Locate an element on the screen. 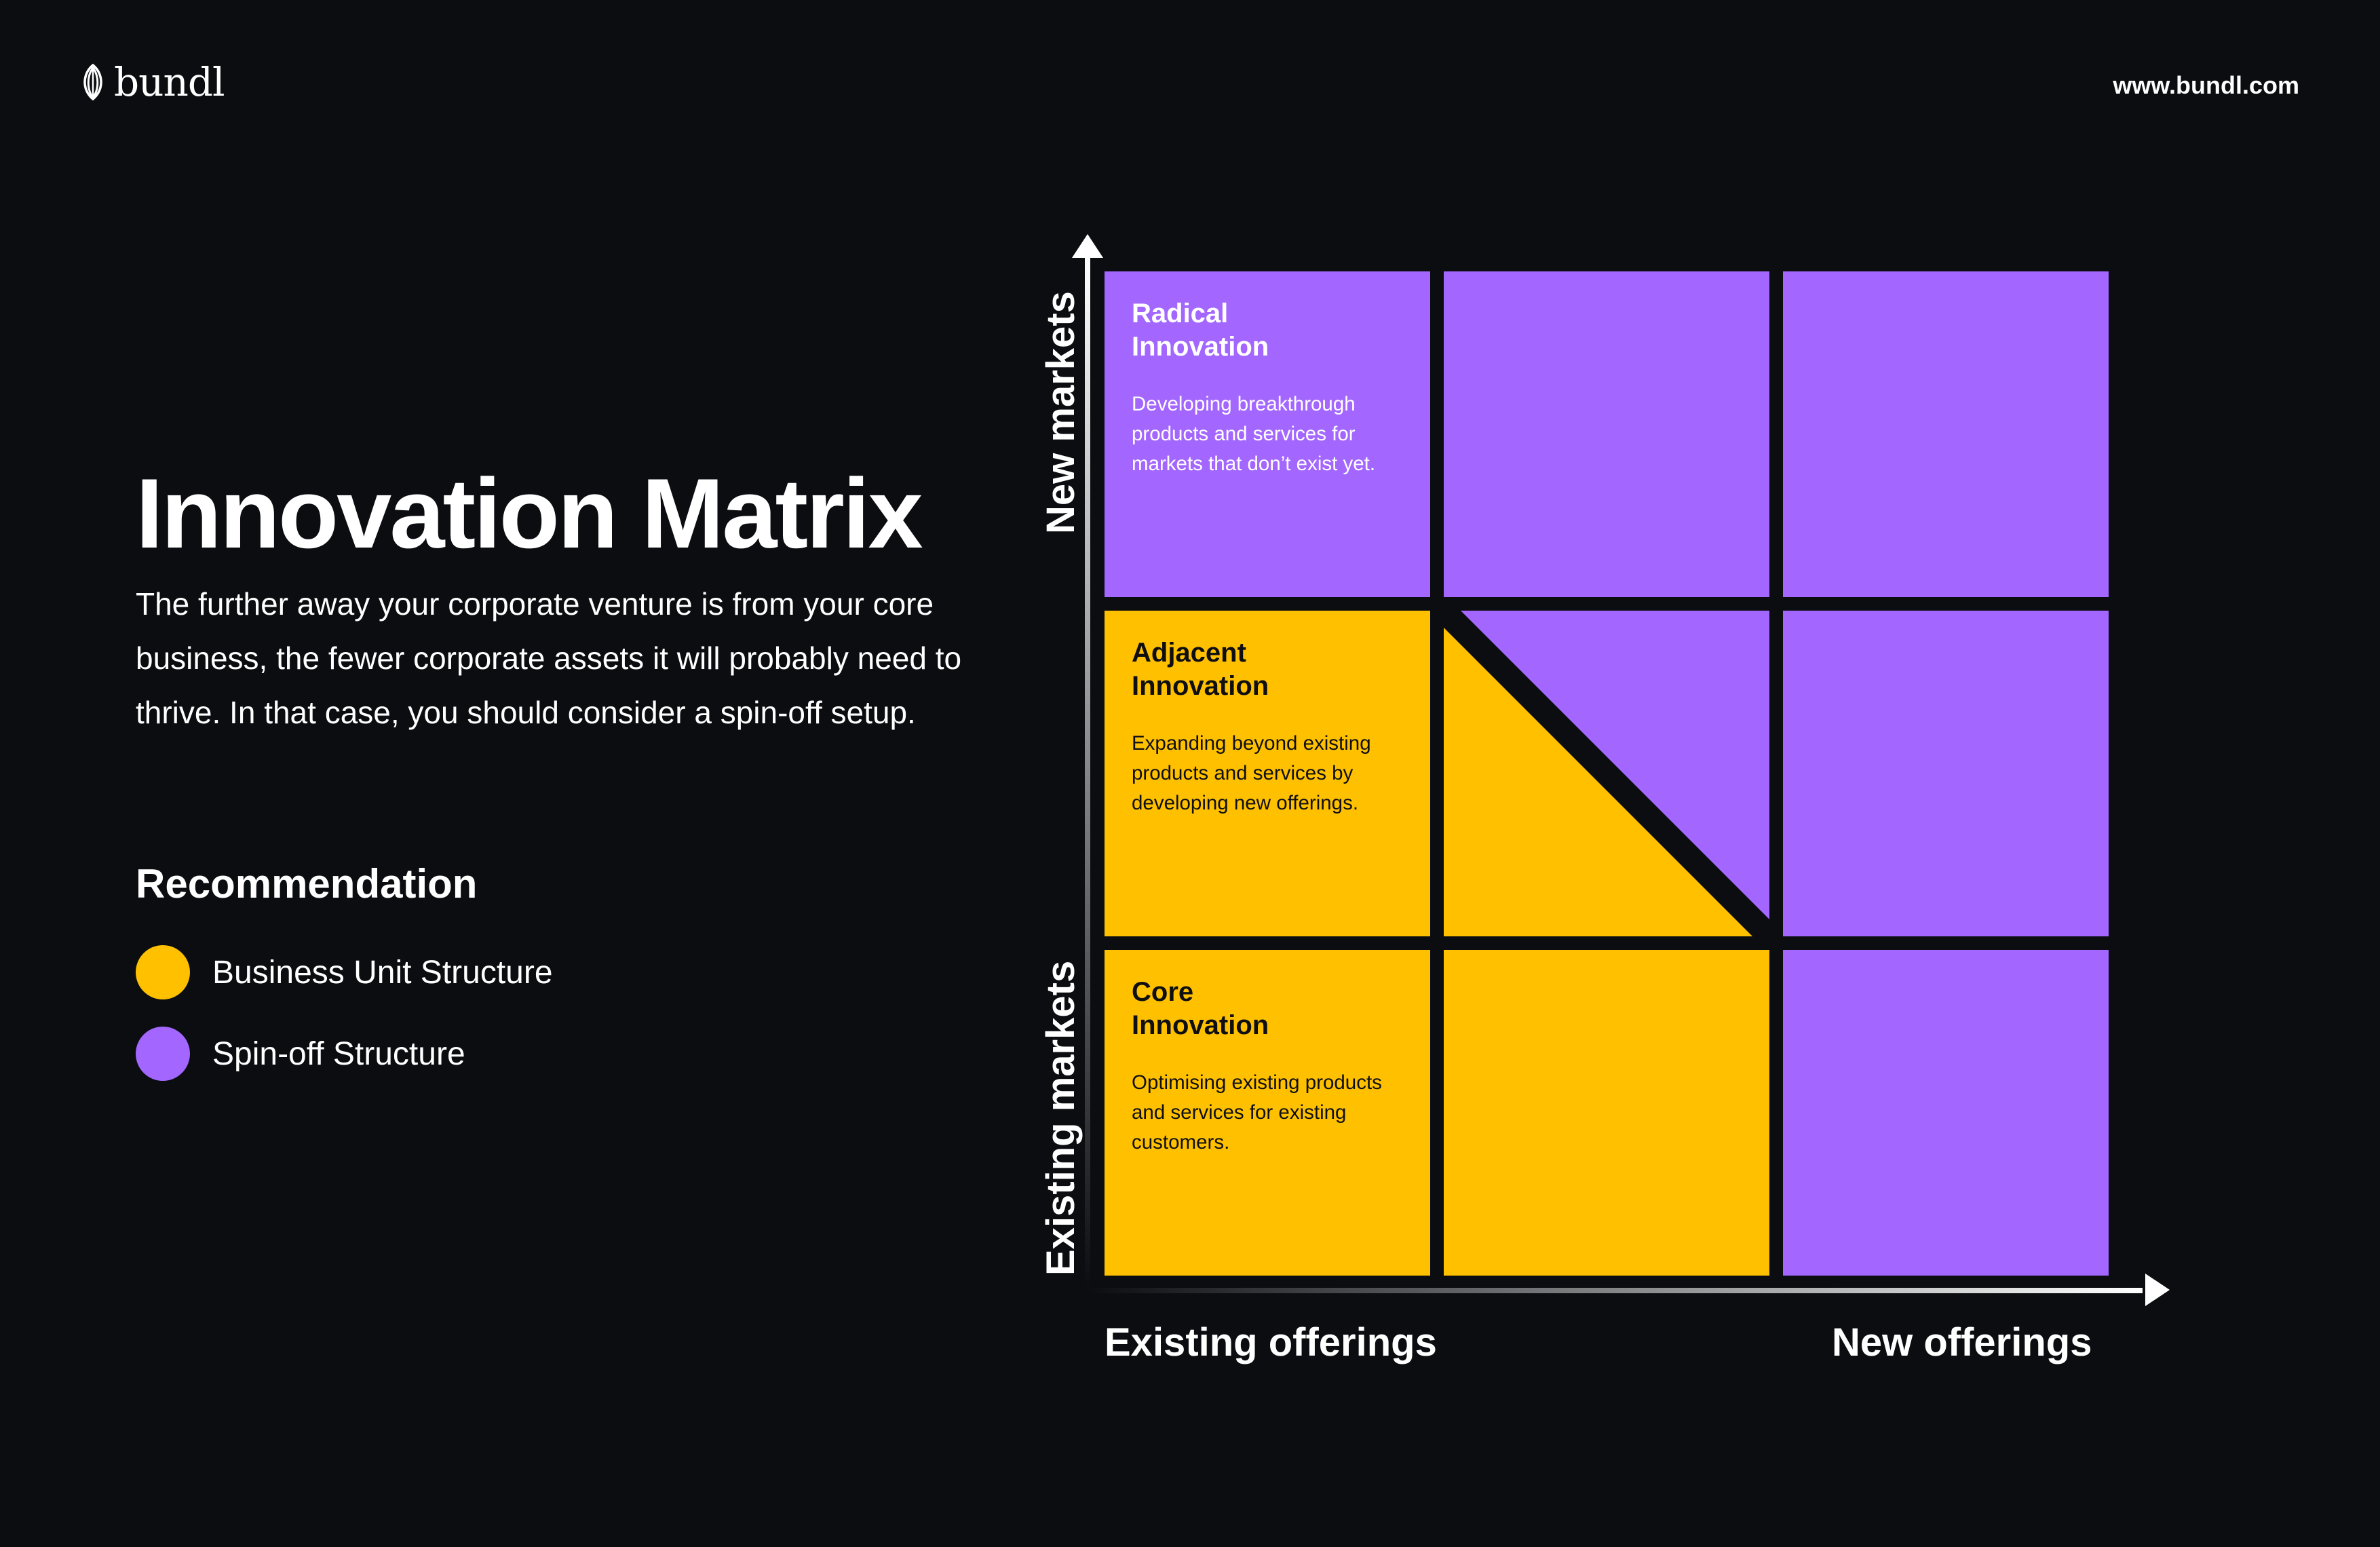 This screenshot has height=1547, width=2380. cell-title: Adjacent Innovation is located at coordinates (1200, 670).